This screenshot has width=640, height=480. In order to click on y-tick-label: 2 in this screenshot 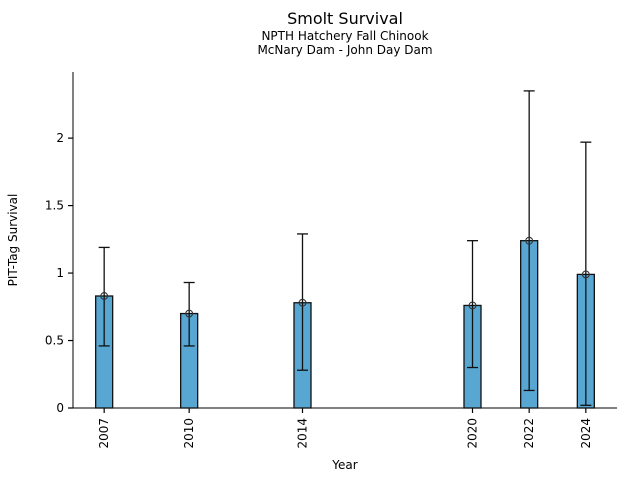, I will do `click(60, 138)`.